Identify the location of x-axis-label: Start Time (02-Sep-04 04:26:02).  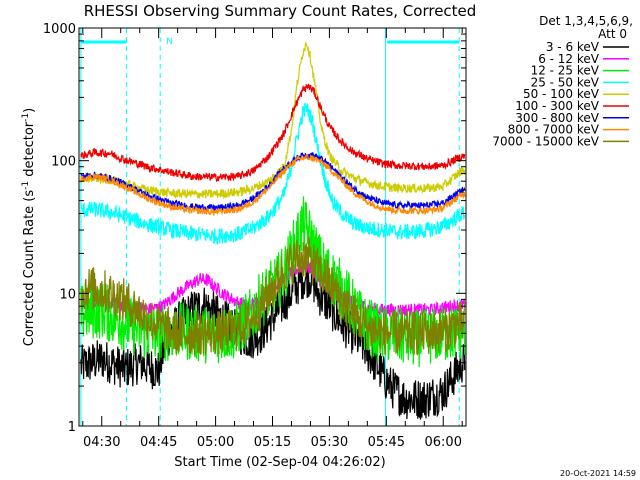
(279, 462).